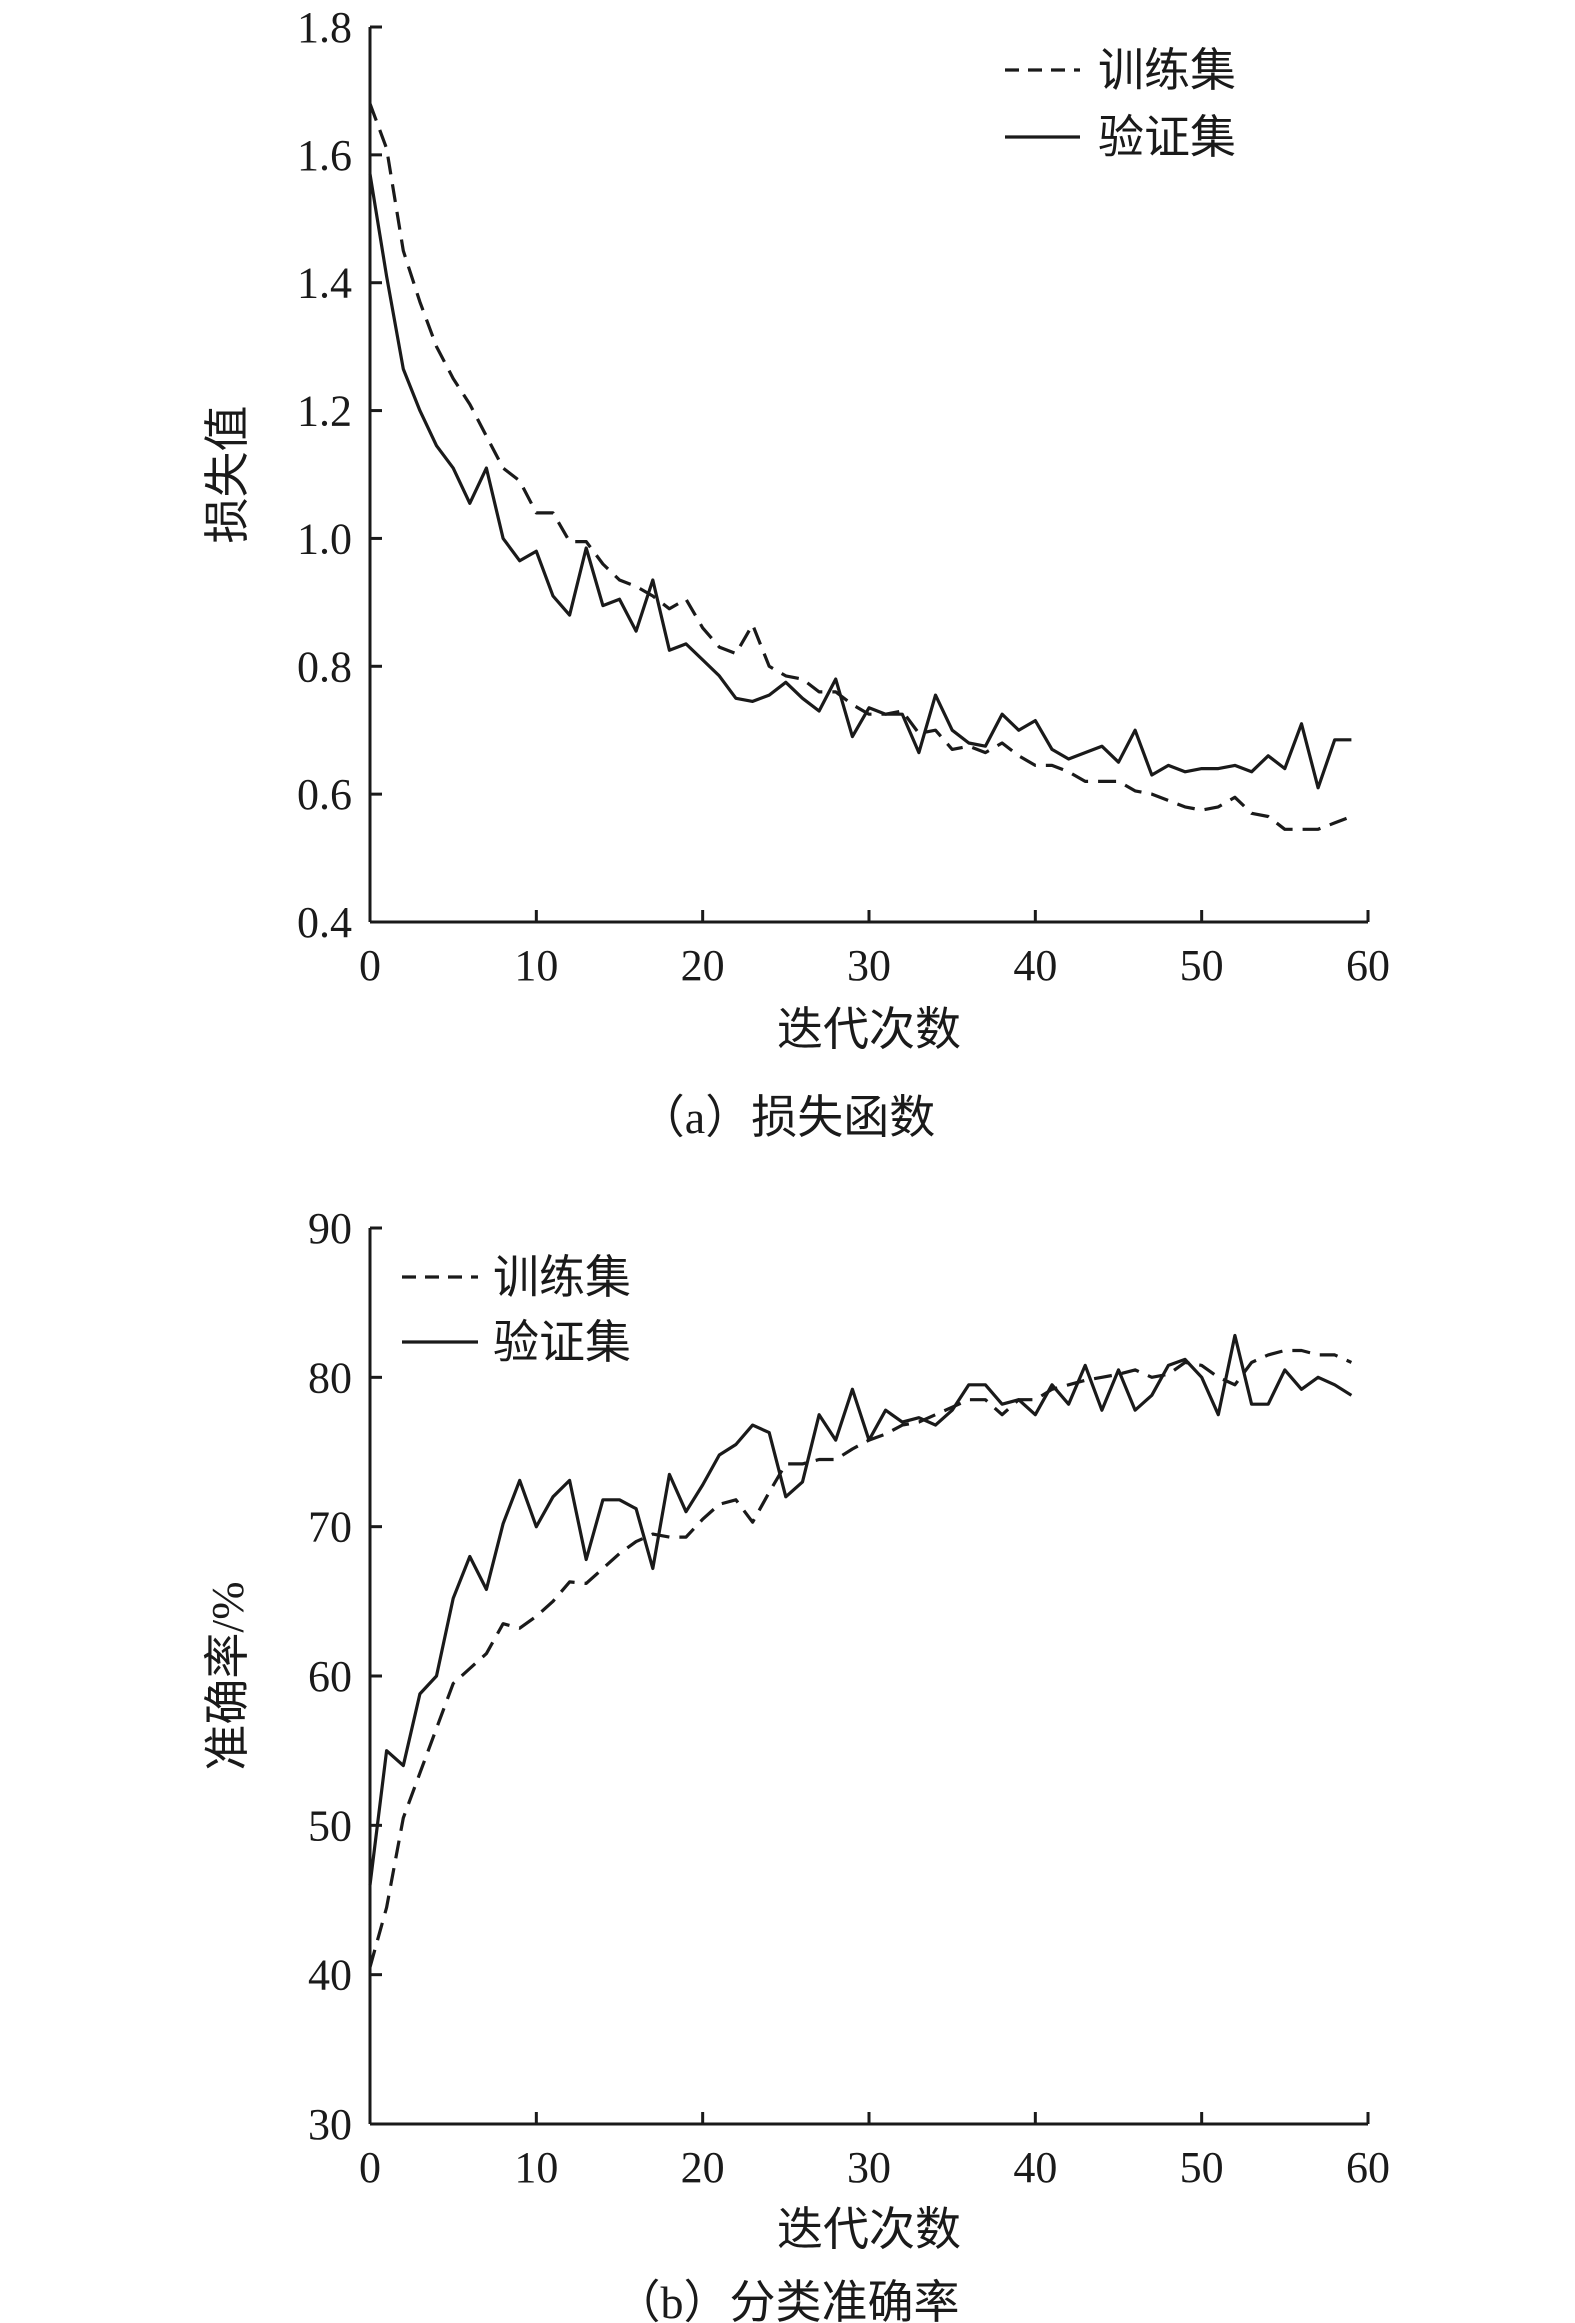 The height and width of the screenshot is (2323, 1575). Describe the element at coordinates (324, 794) in the screenshot. I see `y-tick-label: 0.6` at that location.